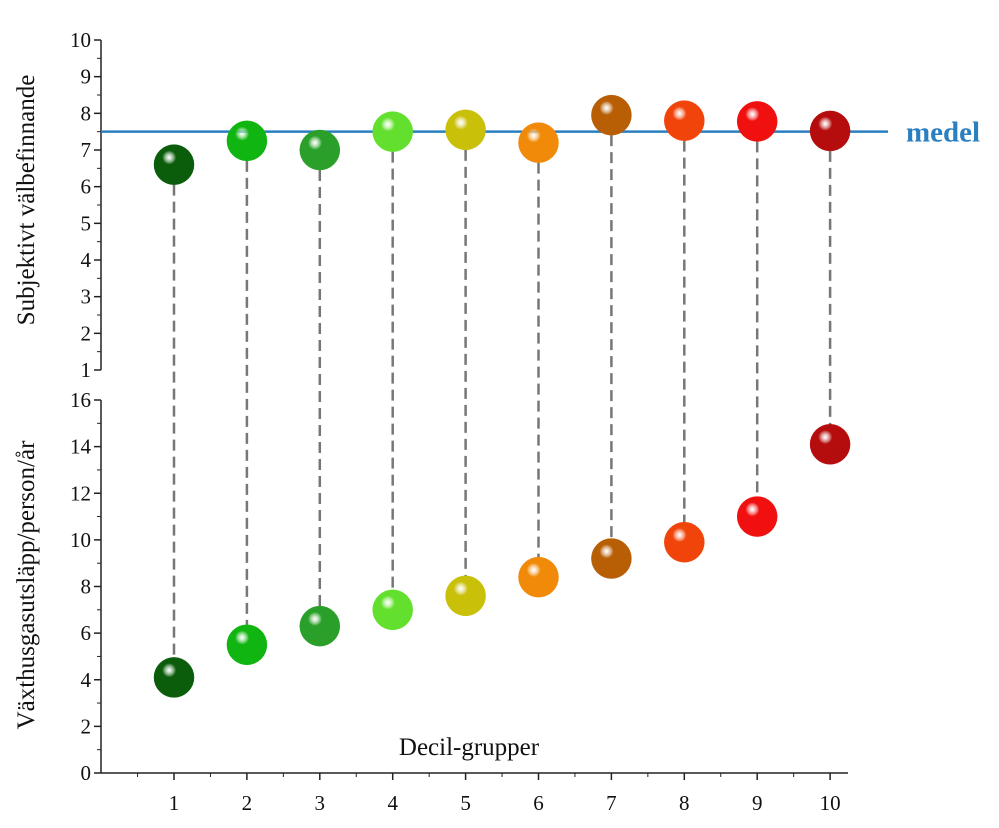 Image resolution: width=999 pixels, height=828 pixels. What do you see at coordinates (86, 333) in the screenshot?
I see `top-y-tick-label: 2` at bounding box center [86, 333].